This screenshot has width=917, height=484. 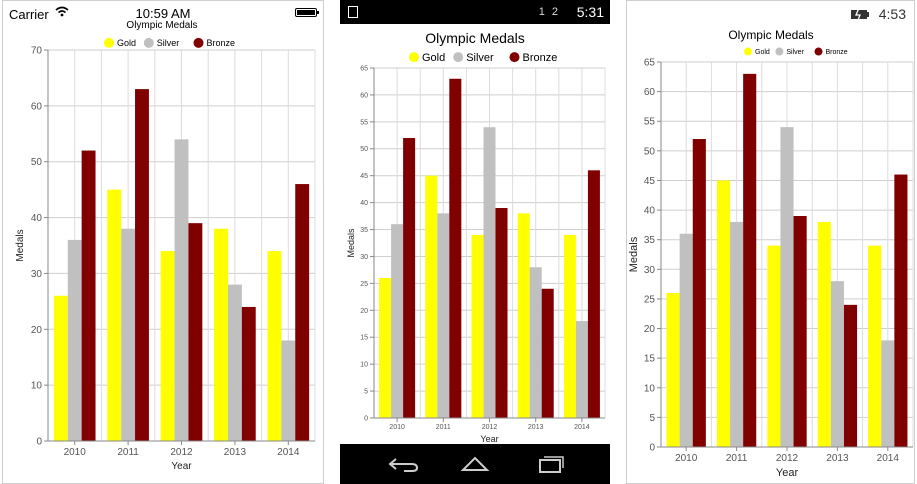 What do you see at coordinates (860, 14) in the screenshot?
I see `battery-charging-icon` at bounding box center [860, 14].